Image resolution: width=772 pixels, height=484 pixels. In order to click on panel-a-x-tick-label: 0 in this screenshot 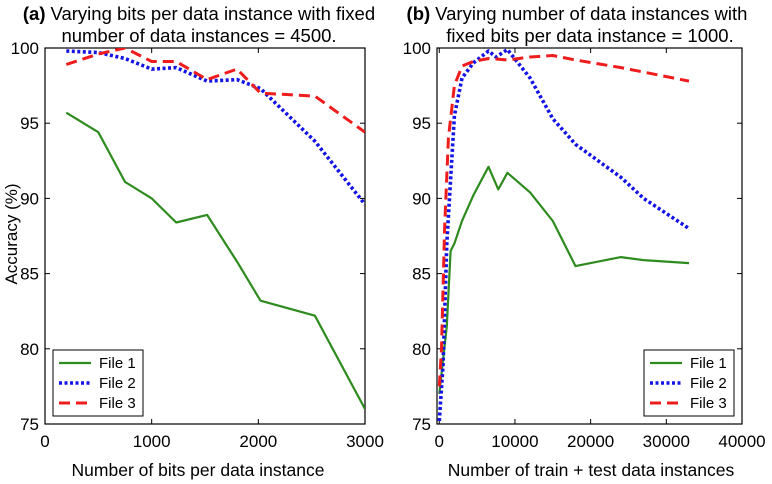, I will do `click(44, 441)`.